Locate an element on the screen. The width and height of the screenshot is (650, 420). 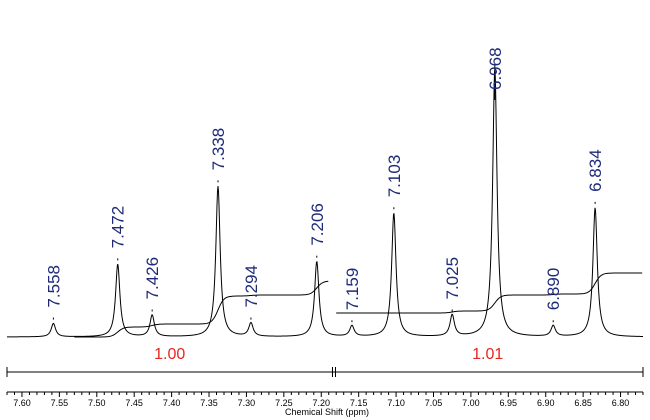
x-tick-label: 7.05 is located at coordinates (434, 403).